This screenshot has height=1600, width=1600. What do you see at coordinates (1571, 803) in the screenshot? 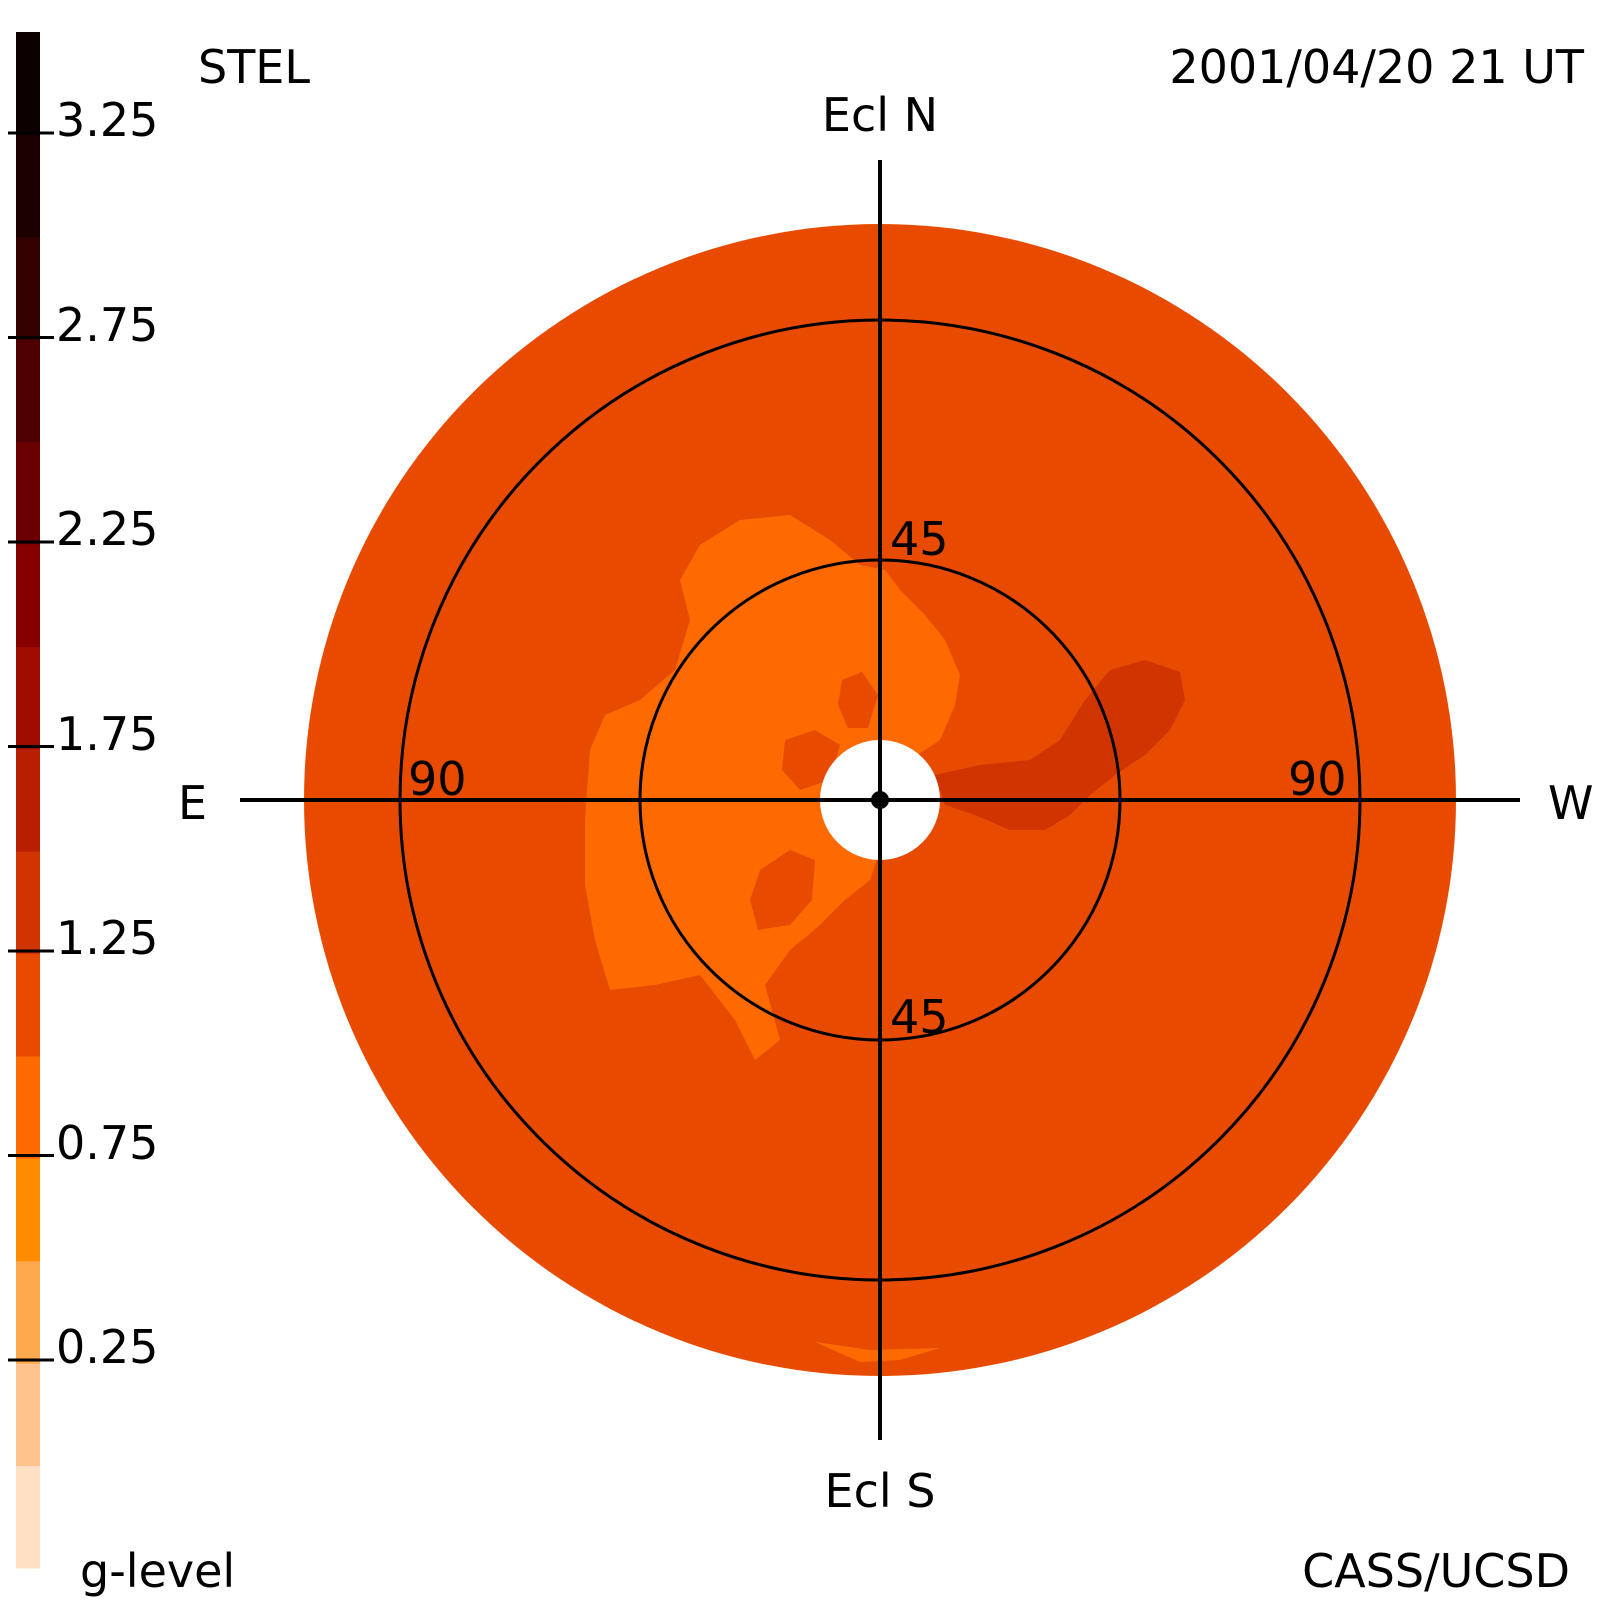
I see `west-label: W` at bounding box center [1571, 803].